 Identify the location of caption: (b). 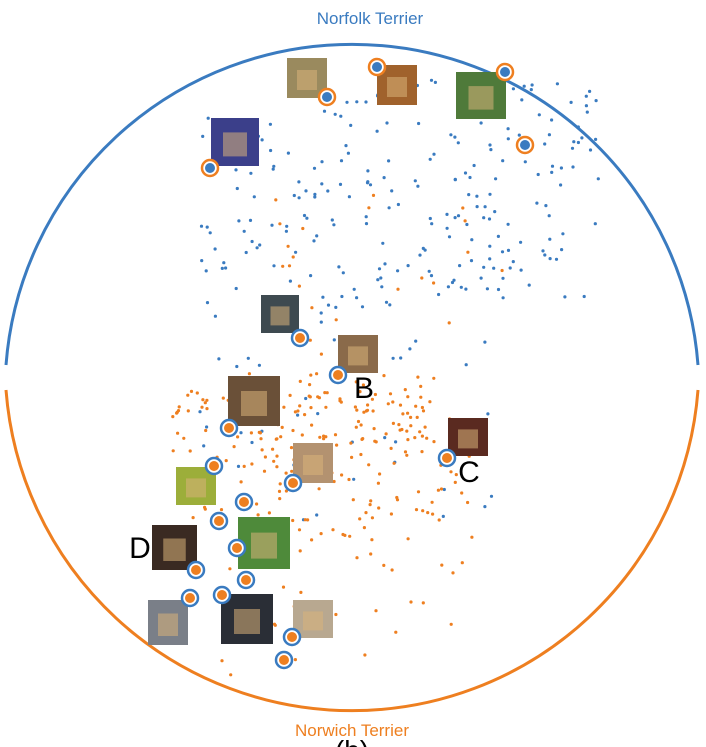
(352, 741).